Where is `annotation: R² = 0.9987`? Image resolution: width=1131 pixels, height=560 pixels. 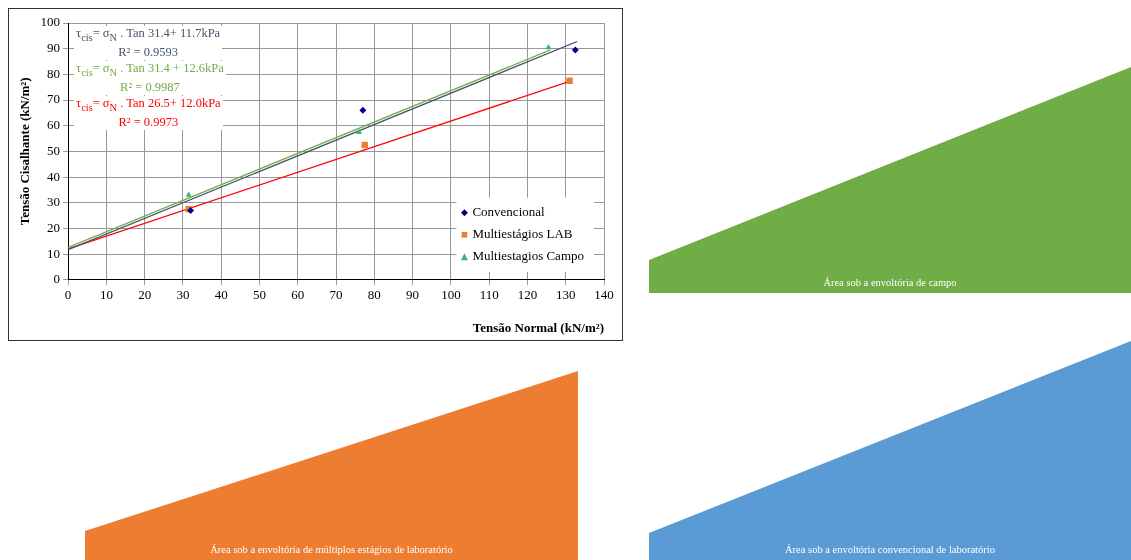
annotation: R² = 0.9987 is located at coordinates (150, 87).